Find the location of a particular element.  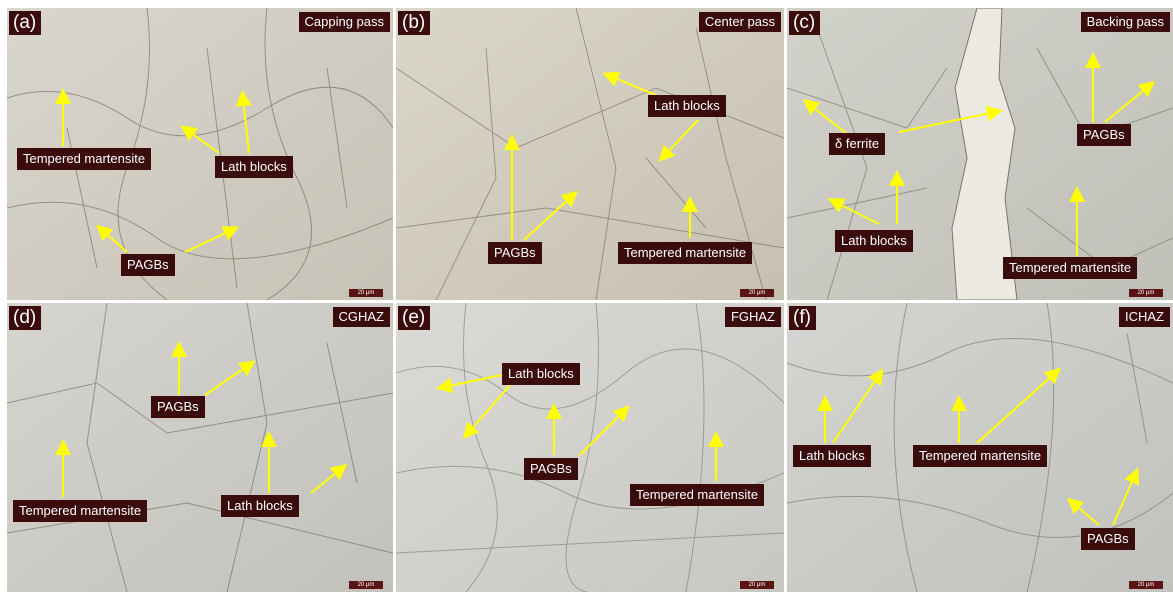

arrows-e is located at coordinates (580, 427).